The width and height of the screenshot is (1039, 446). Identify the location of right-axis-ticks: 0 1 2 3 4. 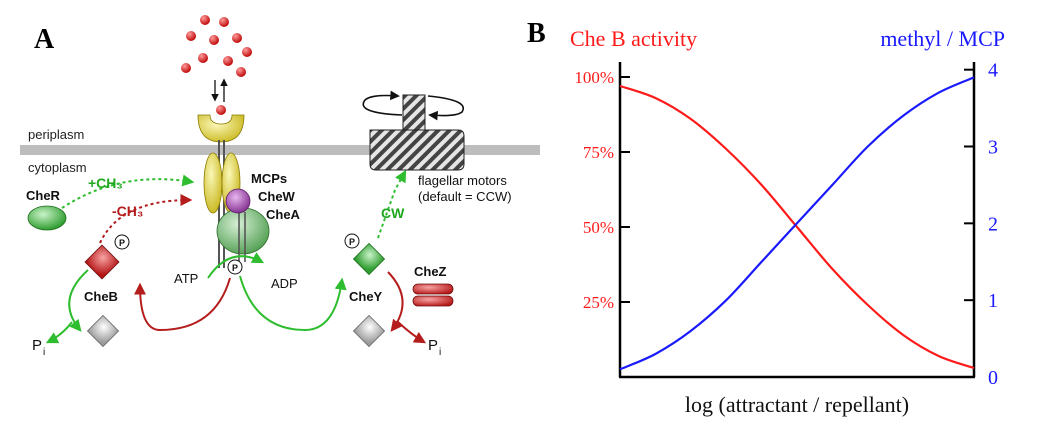
(981, 224).